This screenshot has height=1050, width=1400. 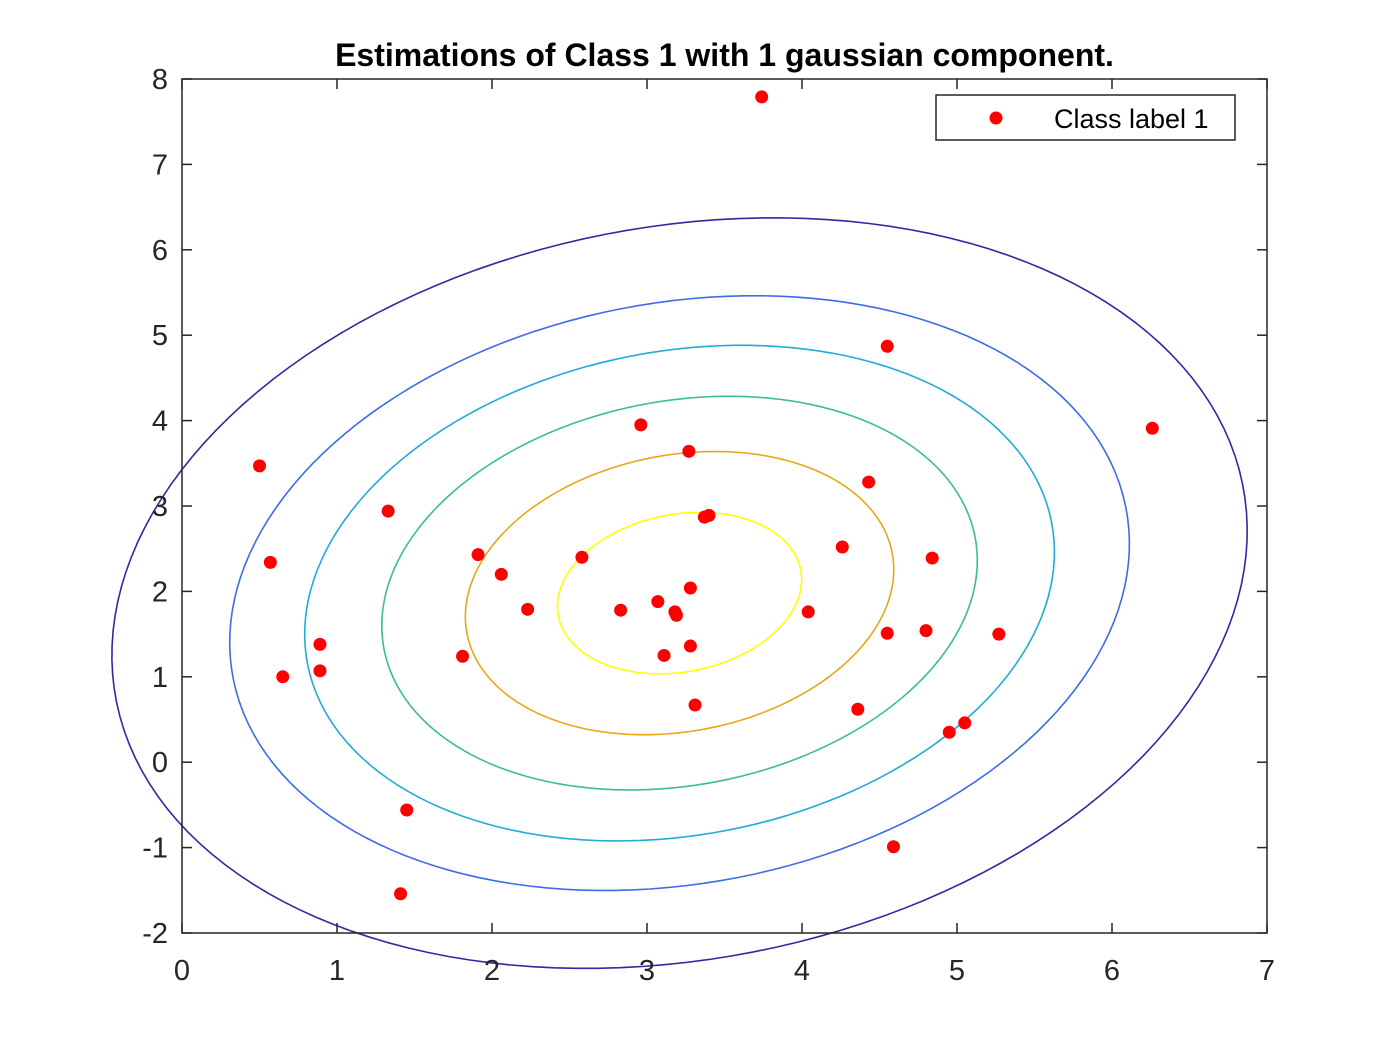 What do you see at coordinates (155, 934) in the screenshot?
I see `y-tick-label: -2` at bounding box center [155, 934].